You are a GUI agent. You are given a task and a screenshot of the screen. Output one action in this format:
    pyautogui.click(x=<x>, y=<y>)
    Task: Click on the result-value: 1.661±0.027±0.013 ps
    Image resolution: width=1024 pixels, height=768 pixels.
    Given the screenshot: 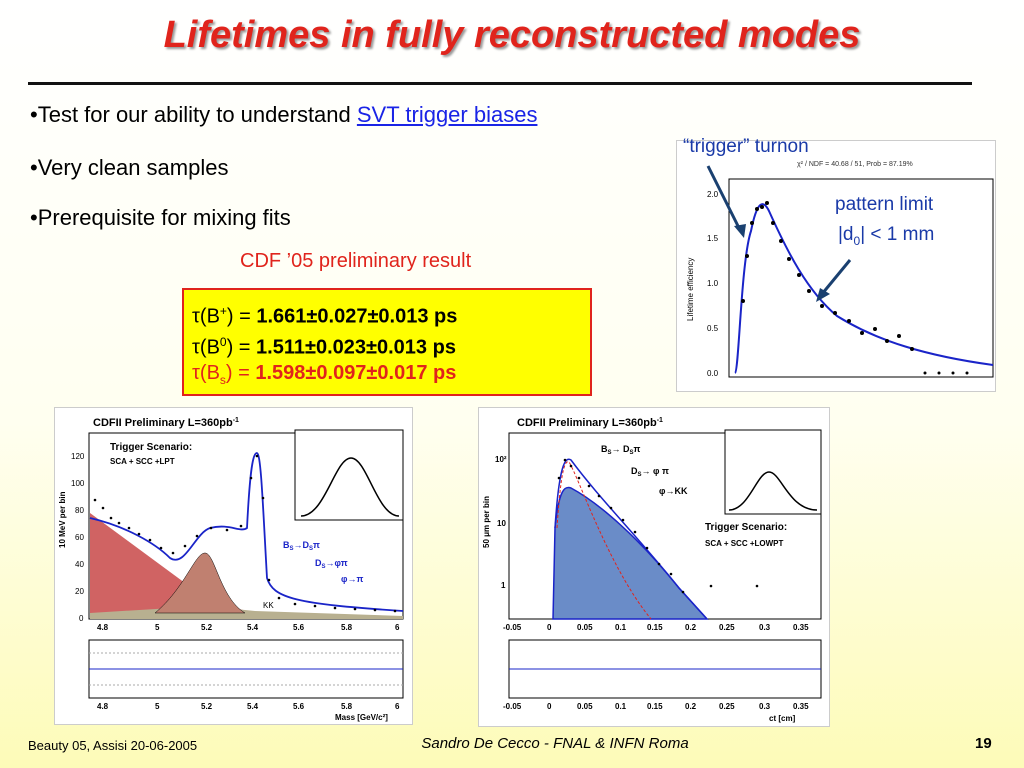 What is the action you would take?
    pyautogui.click(x=357, y=316)
    